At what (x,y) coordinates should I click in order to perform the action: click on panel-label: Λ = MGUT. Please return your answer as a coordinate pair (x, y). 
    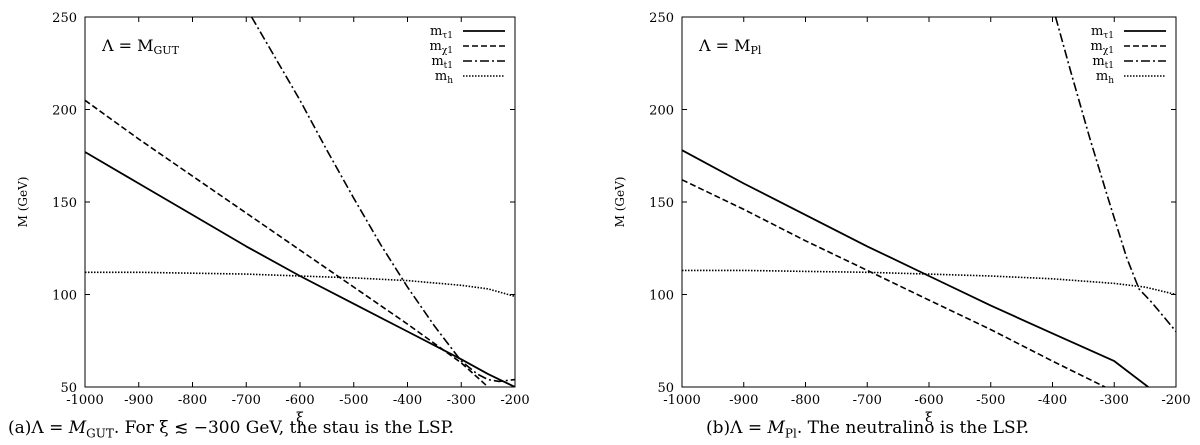
    Looking at the image, I should click on (140, 46).